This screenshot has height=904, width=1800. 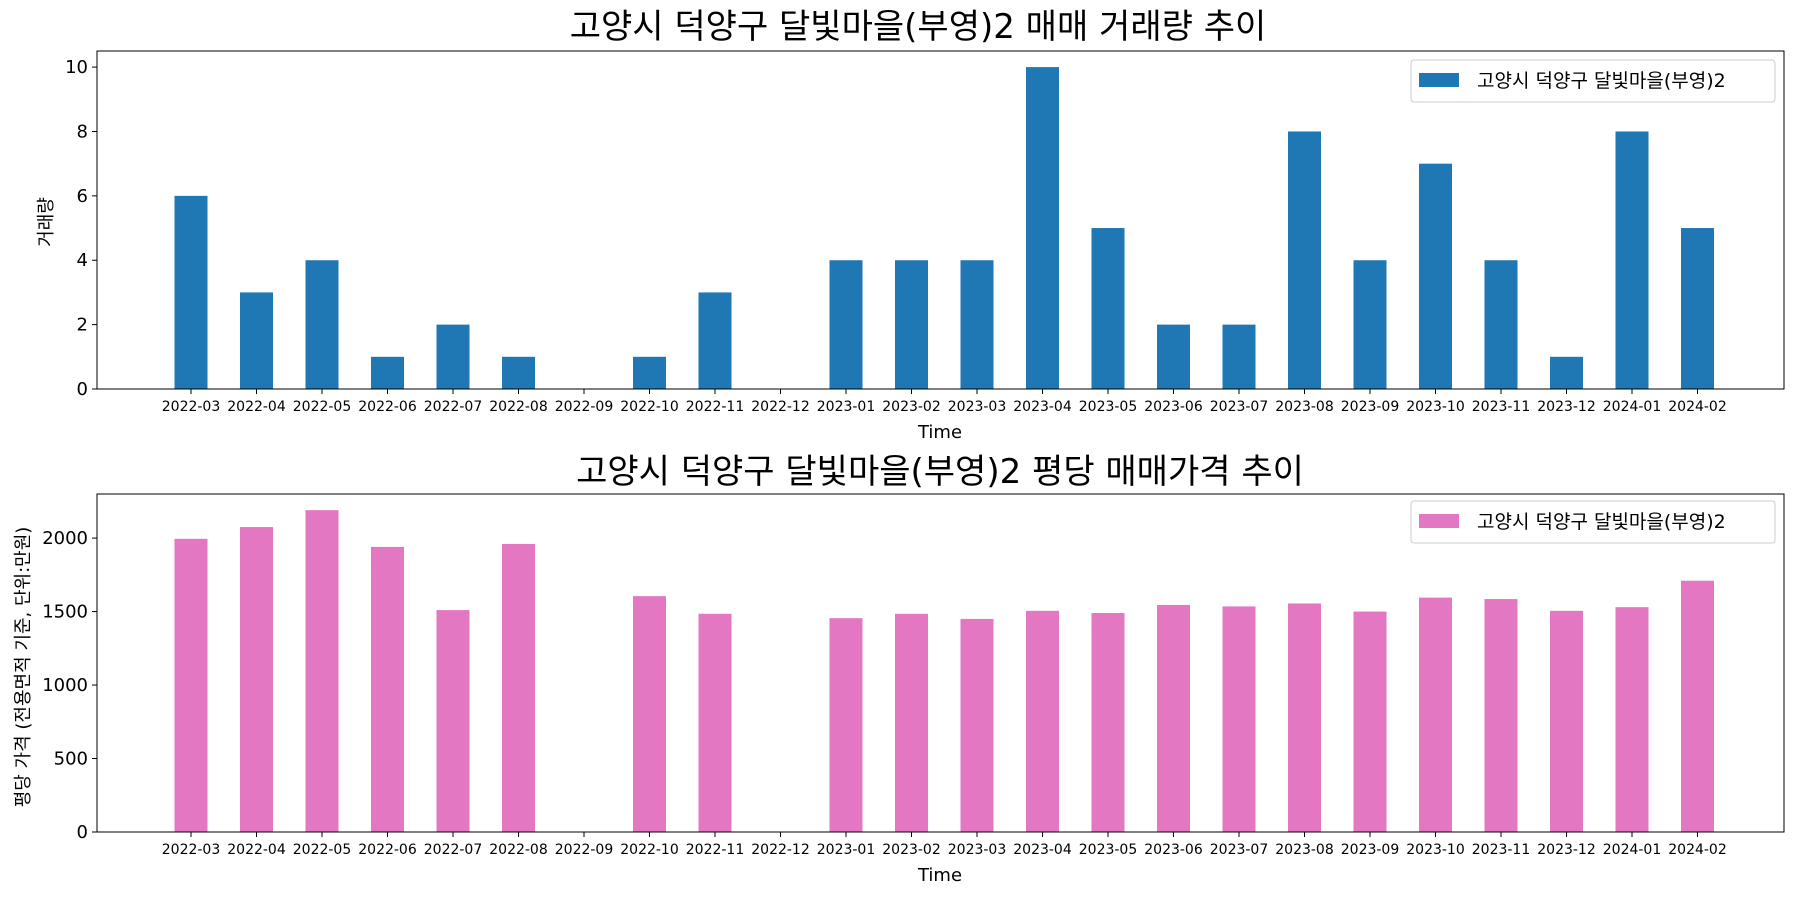 What do you see at coordinates (46, 222) in the screenshot?
I see `y-axis-label: 거래량` at bounding box center [46, 222].